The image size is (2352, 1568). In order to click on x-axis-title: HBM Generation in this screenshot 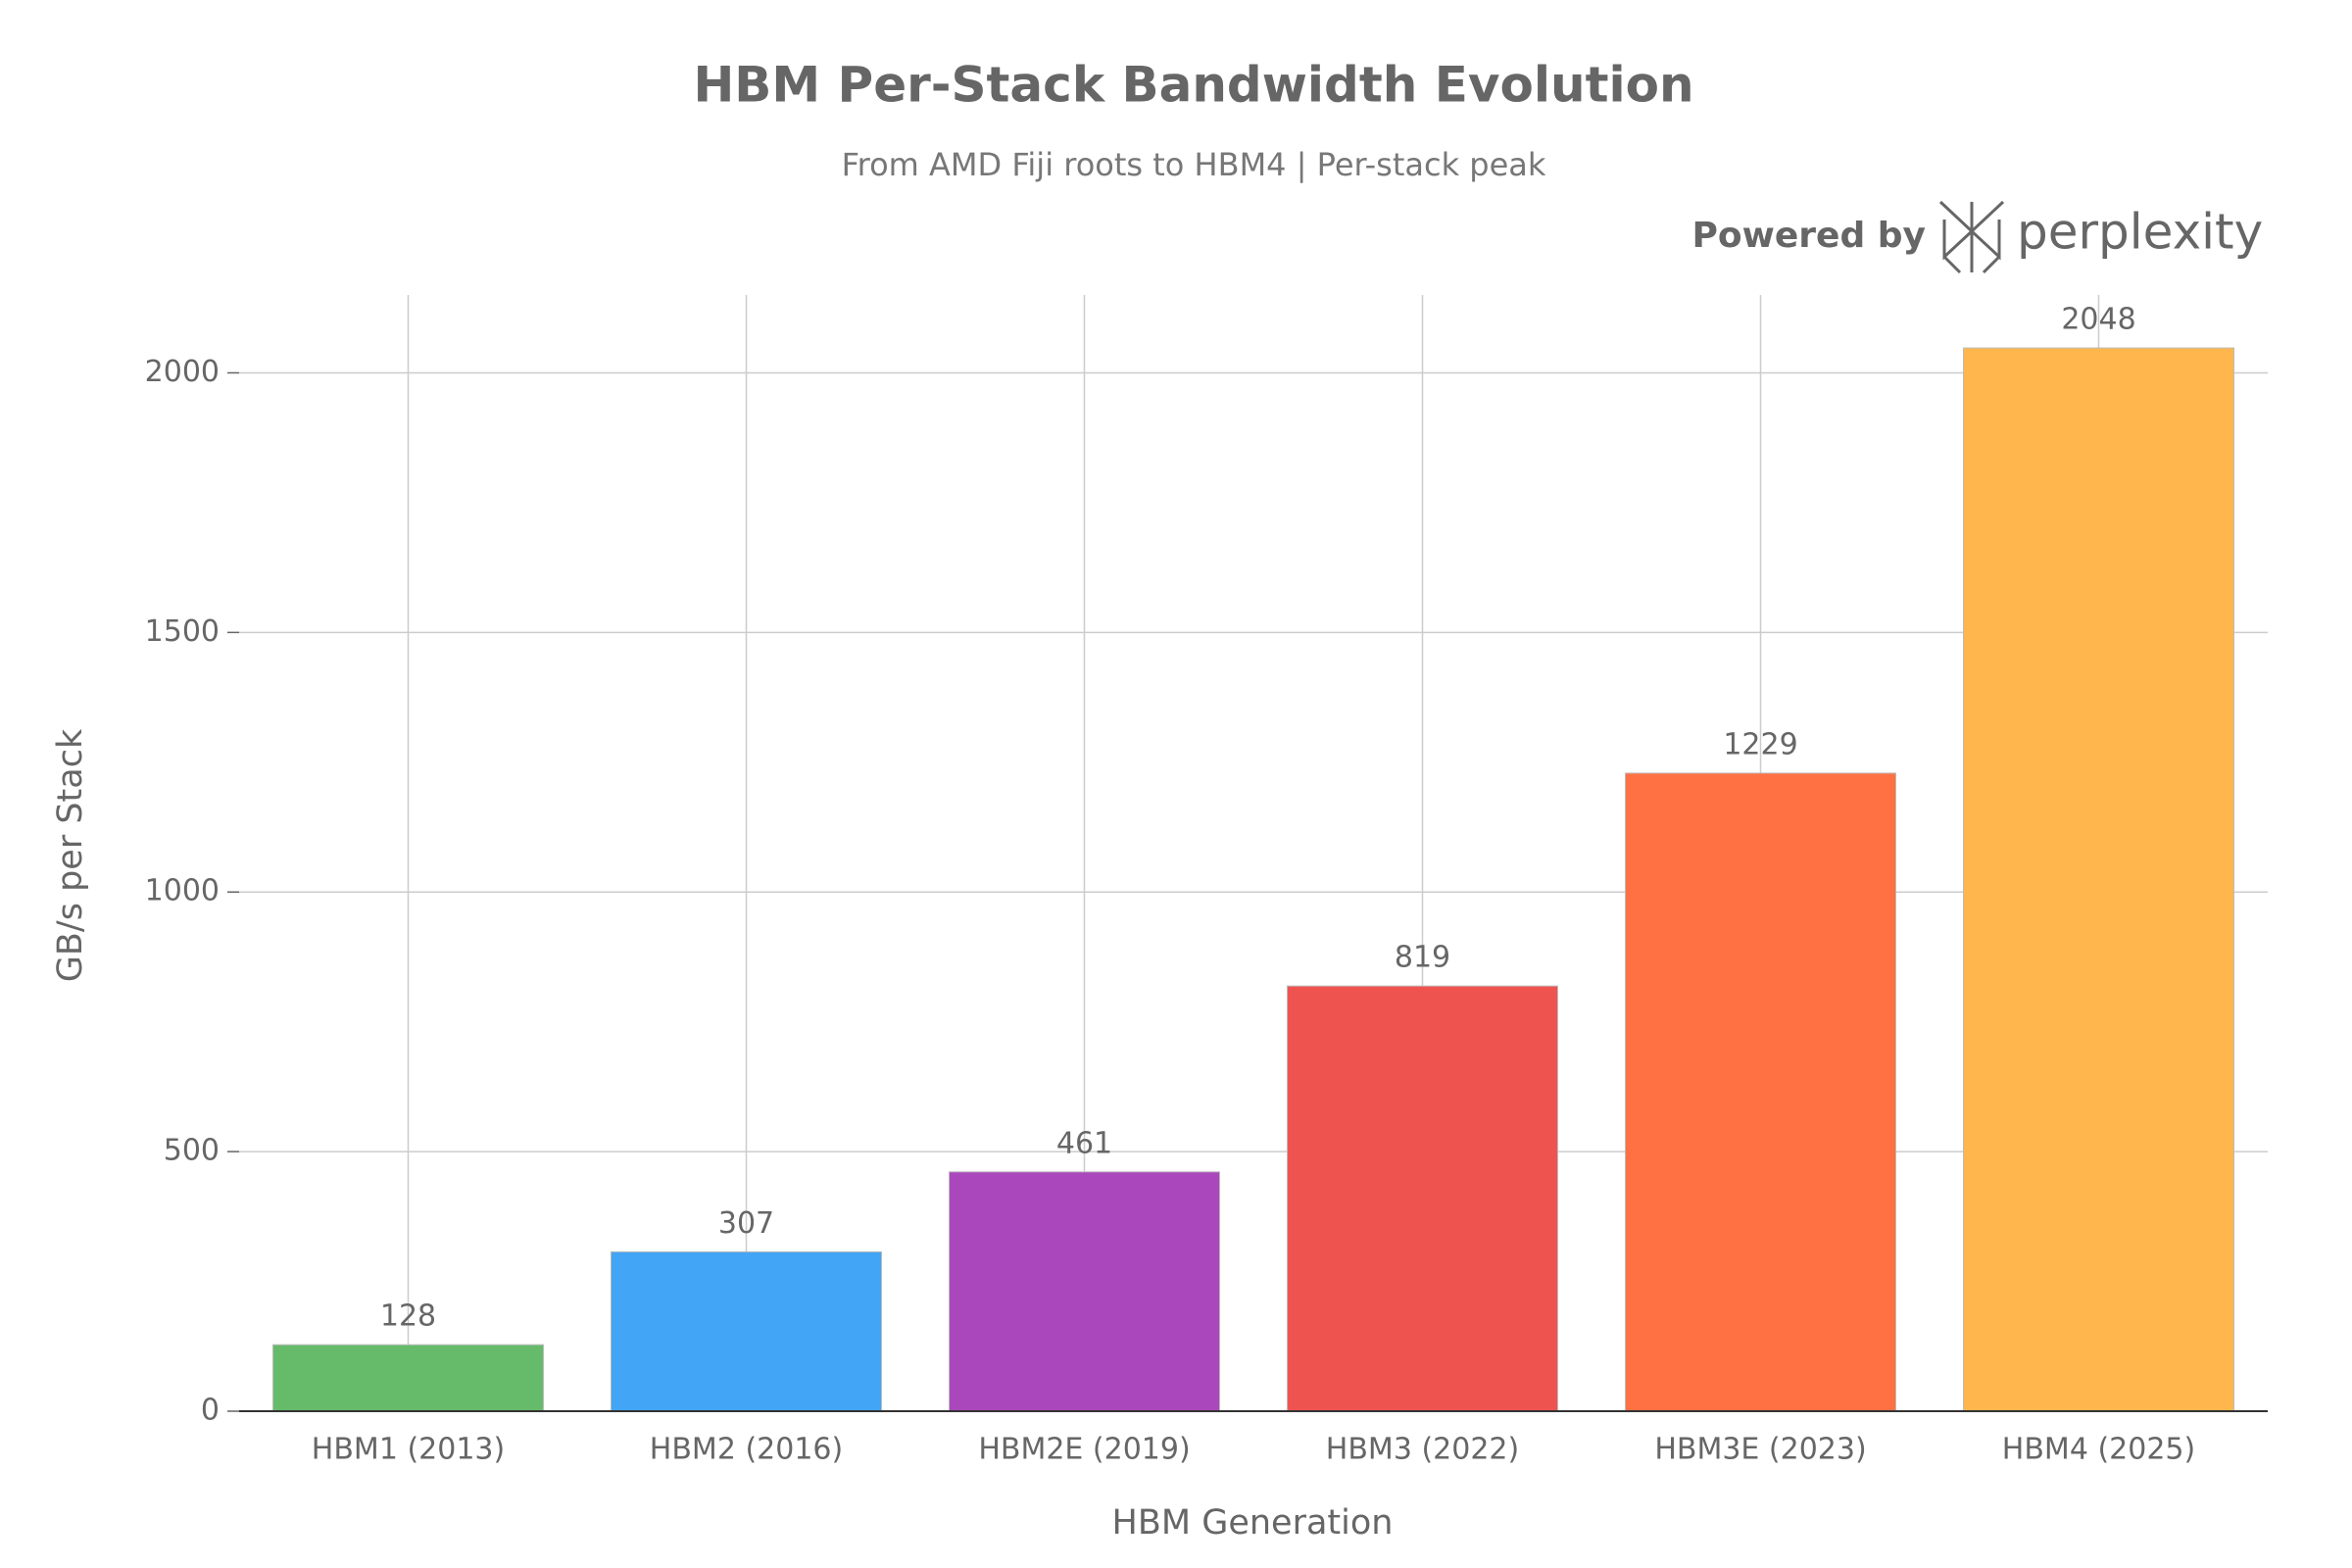, I will do `click(1253, 1523)`.